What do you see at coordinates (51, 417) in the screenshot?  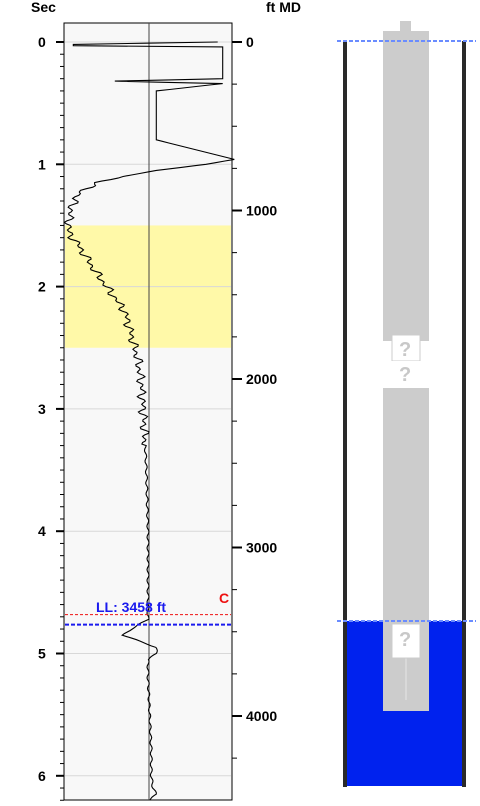 I see `left-axis-ticks: 0 1 2 3 4 5 6` at bounding box center [51, 417].